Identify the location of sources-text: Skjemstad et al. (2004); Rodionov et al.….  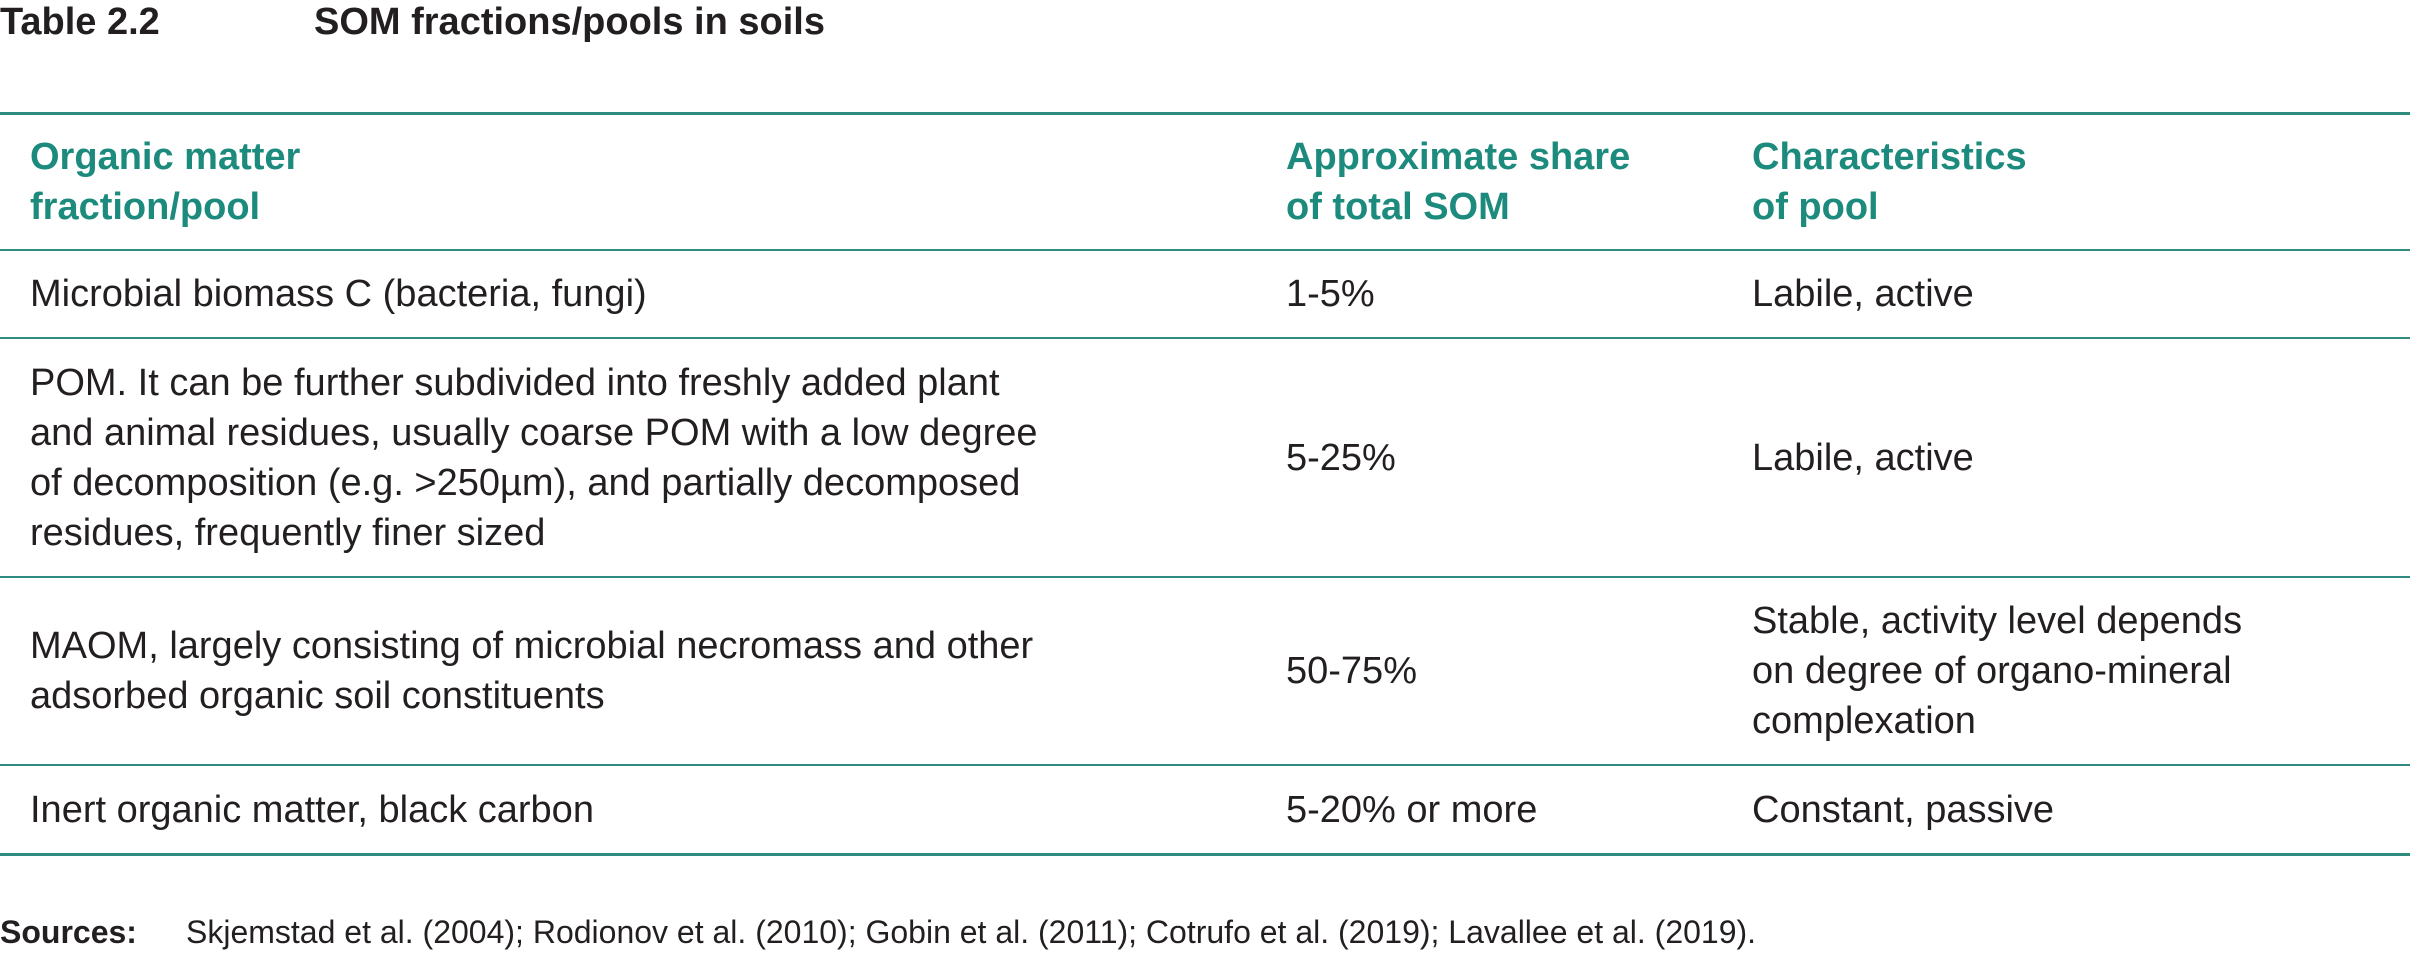
(971, 932).